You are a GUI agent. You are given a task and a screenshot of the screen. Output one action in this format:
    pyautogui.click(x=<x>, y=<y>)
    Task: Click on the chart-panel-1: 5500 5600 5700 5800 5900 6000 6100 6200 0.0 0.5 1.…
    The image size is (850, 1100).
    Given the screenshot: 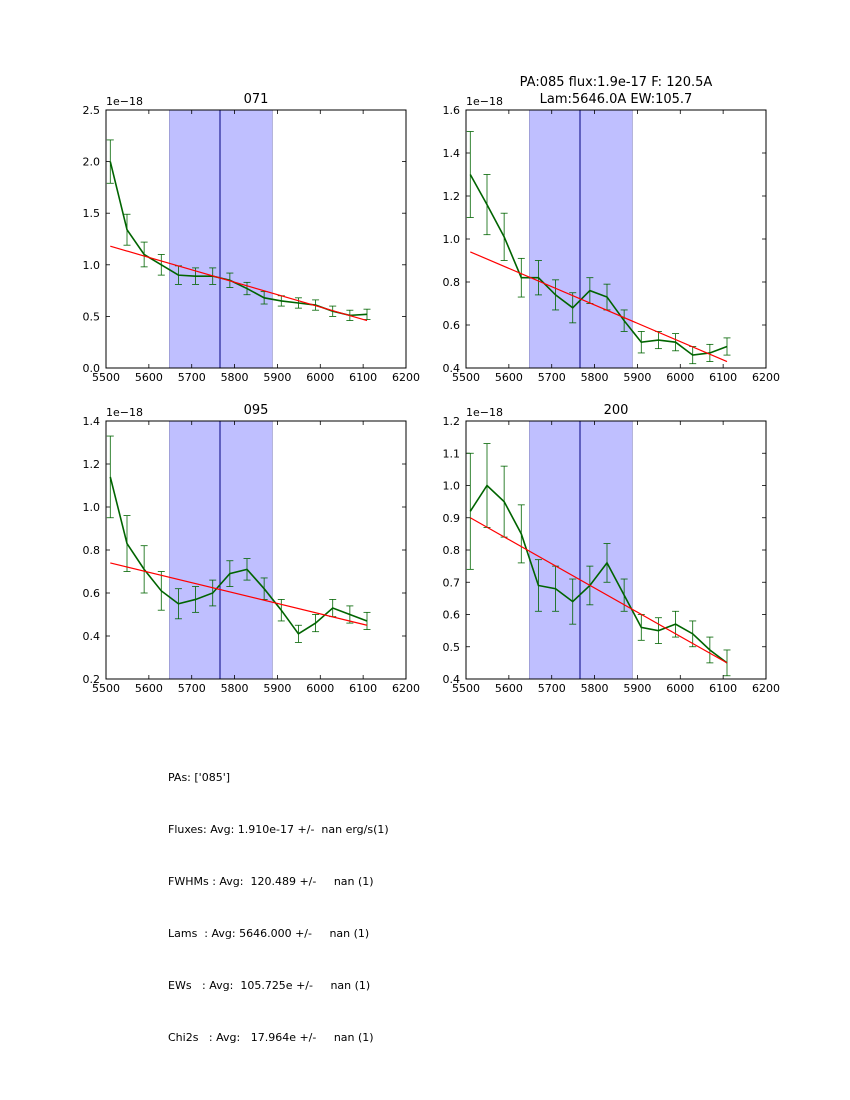 What is the action you would take?
    pyautogui.click(x=252, y=238)
    